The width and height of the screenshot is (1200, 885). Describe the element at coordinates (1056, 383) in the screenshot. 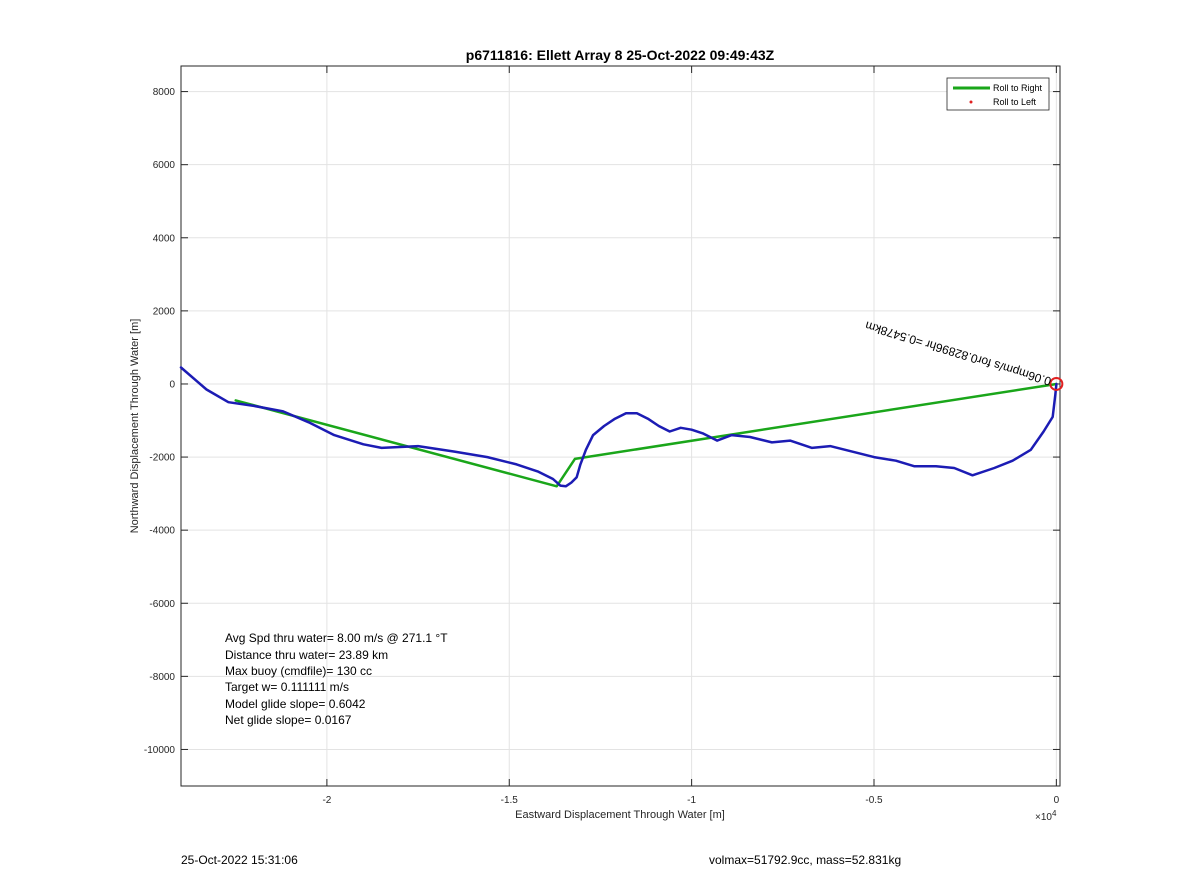

I see `current-position-marker` at that location.